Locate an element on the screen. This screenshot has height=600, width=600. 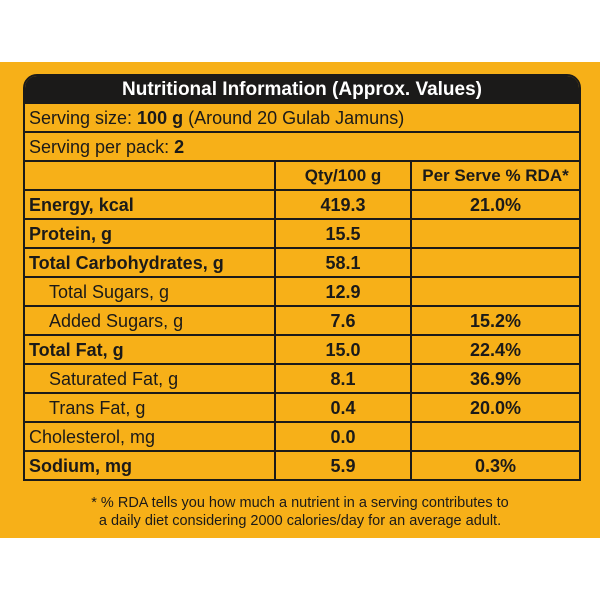
nutrient-rda: 21.0% is located at coordinates (494, 204).